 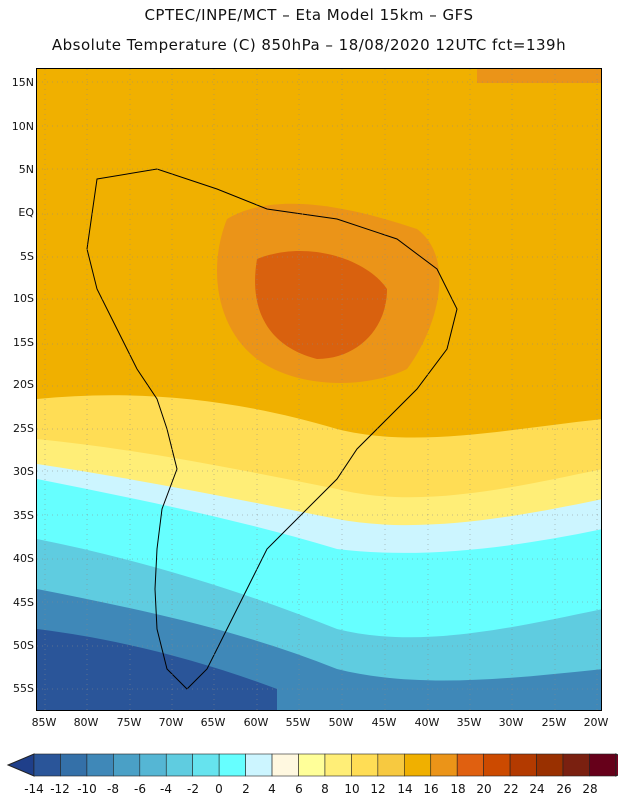 I want to click on lat-label: 30S, so click(x=23, y=471).